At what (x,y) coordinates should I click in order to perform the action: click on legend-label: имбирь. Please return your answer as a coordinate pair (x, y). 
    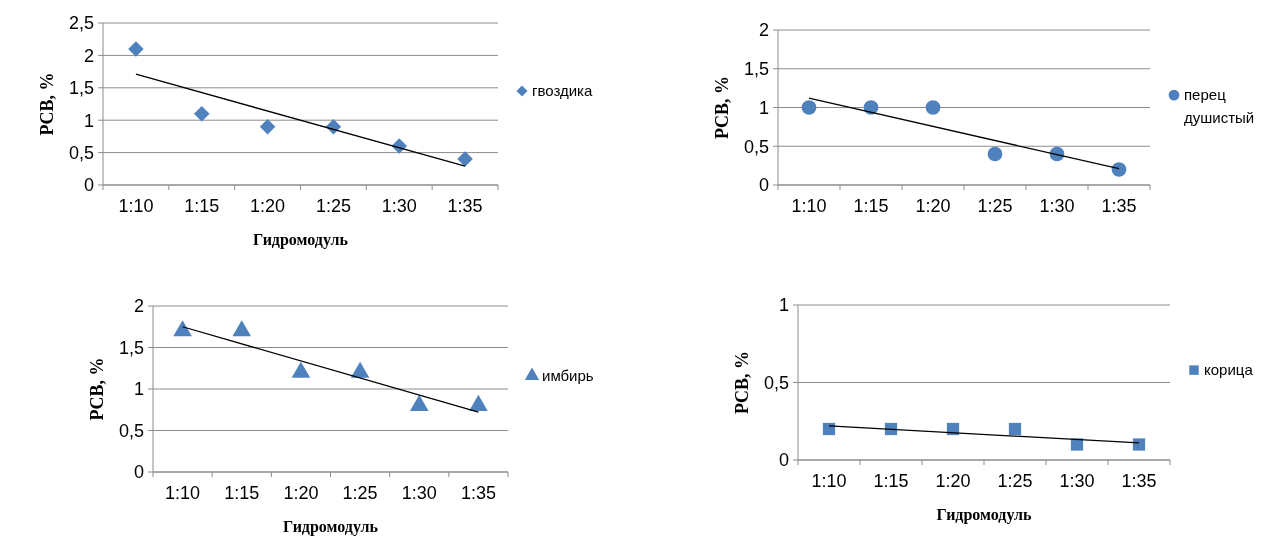
    Looking at the image, I should click on (568, 375).